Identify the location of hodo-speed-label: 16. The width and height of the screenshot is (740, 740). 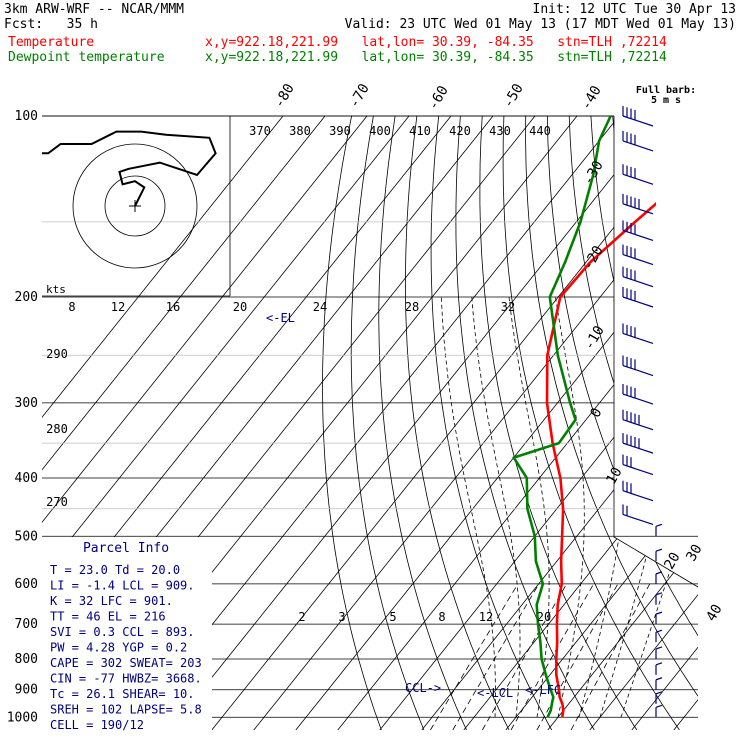
(173, 307).